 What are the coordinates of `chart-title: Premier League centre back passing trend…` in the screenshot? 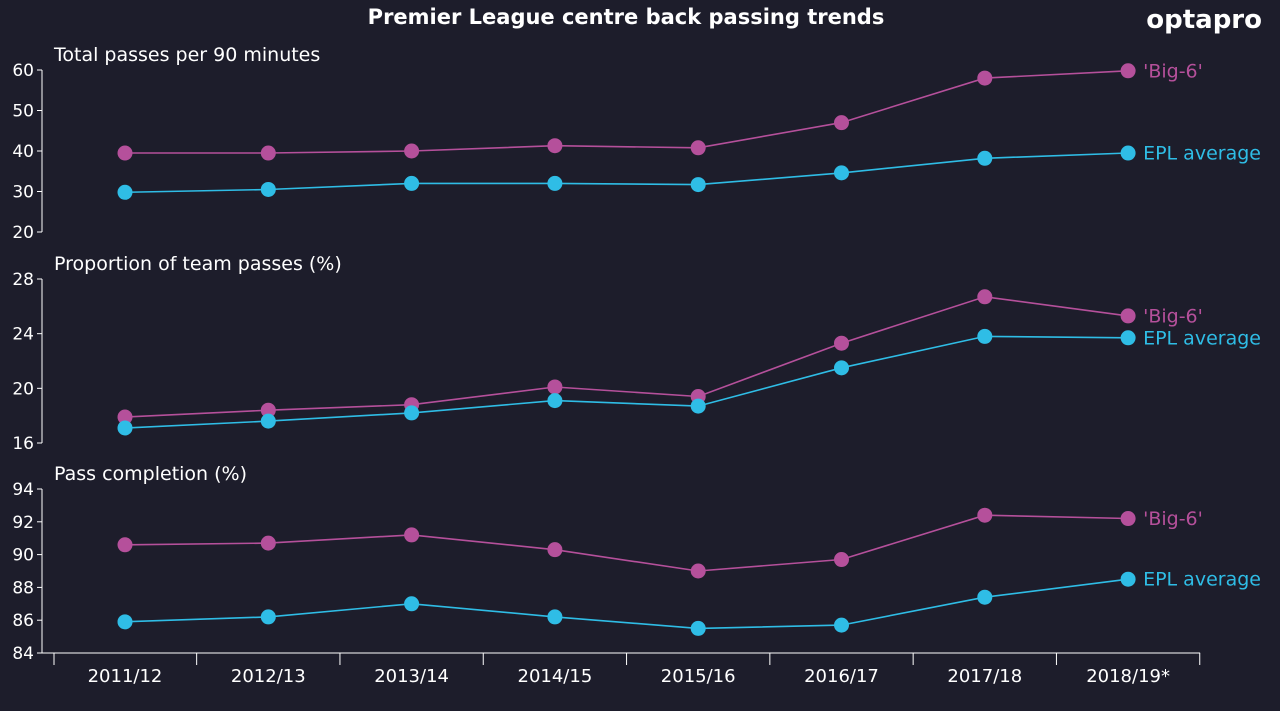 It's located at (626, 17).